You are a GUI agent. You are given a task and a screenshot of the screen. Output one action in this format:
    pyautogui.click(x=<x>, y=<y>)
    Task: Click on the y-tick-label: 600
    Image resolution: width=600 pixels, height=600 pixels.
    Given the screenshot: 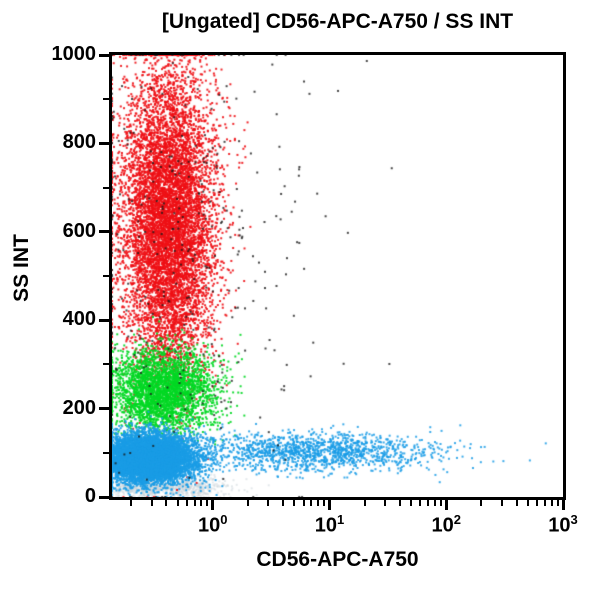 What is the action you would take?
    pyautogui.click(x=79, y=230)
    